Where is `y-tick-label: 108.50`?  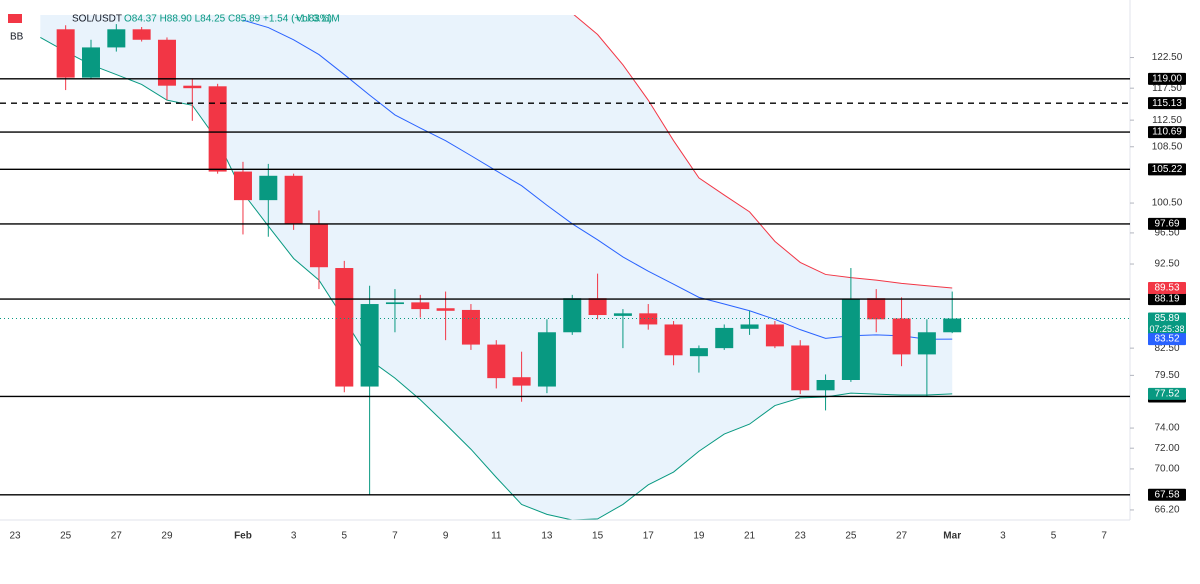 y-tick-label: 108.50 is located at coordinates (1167, 146).